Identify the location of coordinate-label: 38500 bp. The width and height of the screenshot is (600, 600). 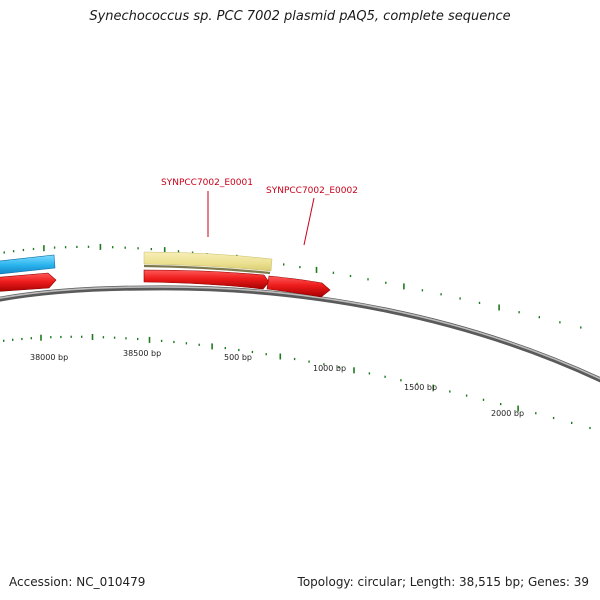
(142, 353).